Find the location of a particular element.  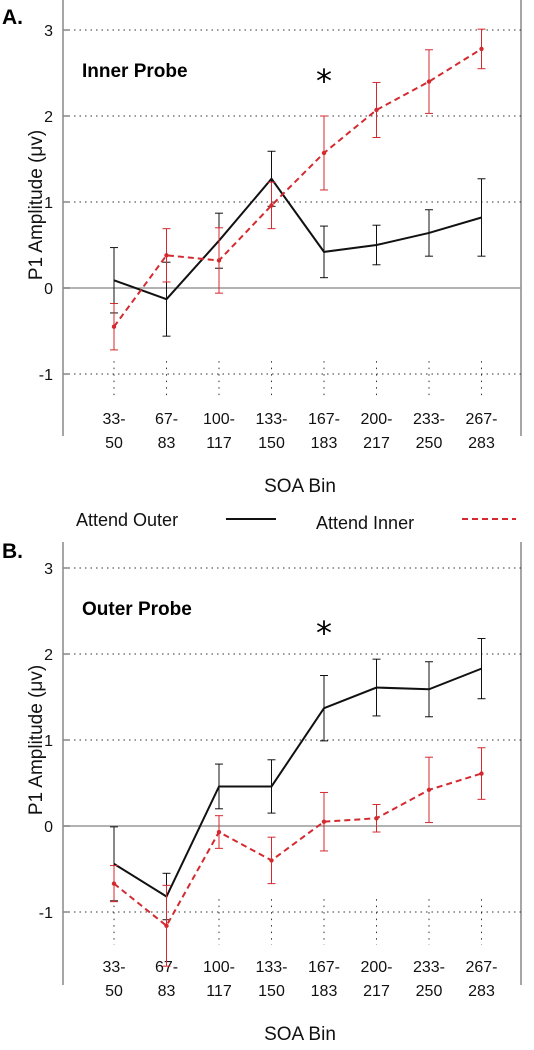

panel-b-xlabel: SOA Bin is located at coordinates (300, 1034).